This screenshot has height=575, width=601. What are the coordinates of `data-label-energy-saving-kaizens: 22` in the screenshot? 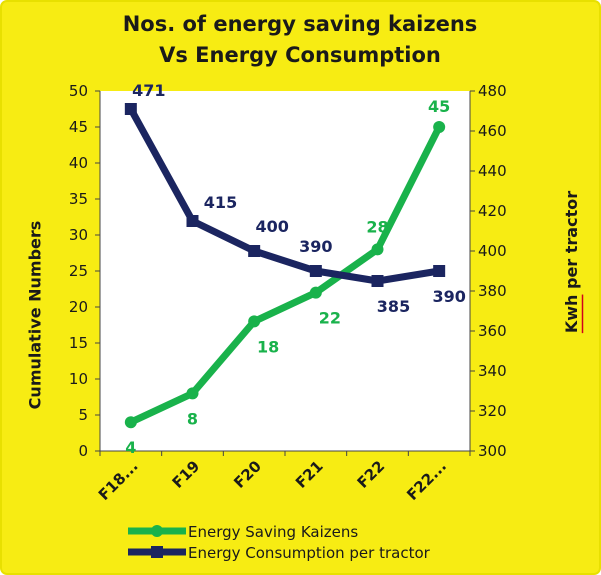 It's located at (330, 318).